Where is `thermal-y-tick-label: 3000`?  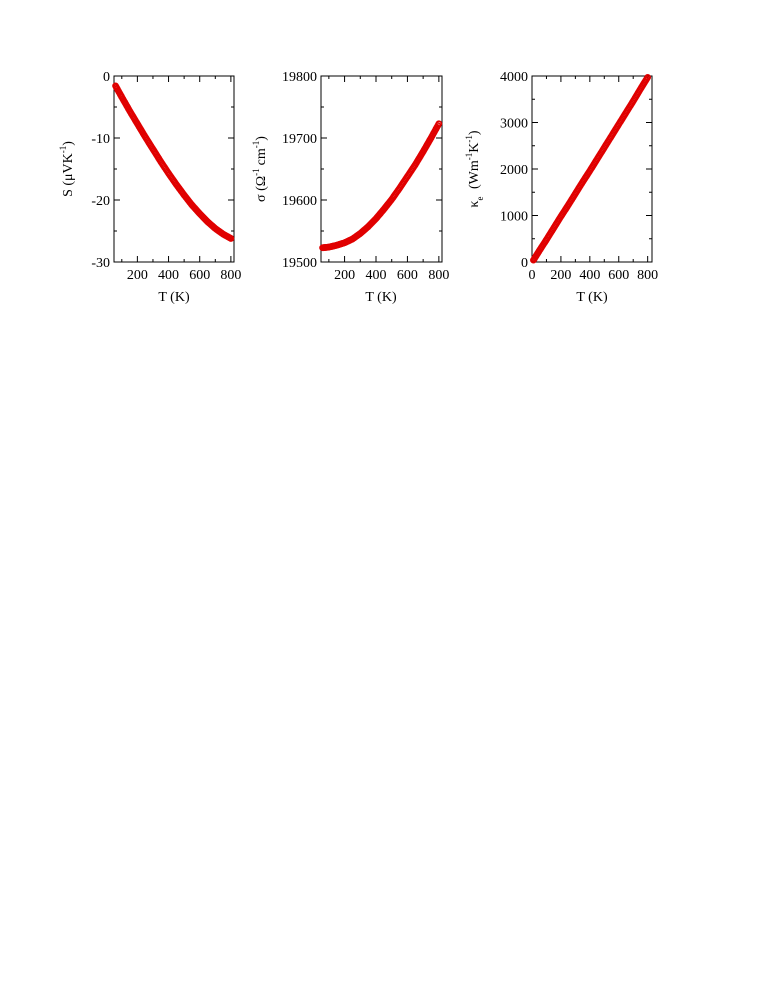 thermal-y-tick-label: 3000 is located at coordinates (514, 124).